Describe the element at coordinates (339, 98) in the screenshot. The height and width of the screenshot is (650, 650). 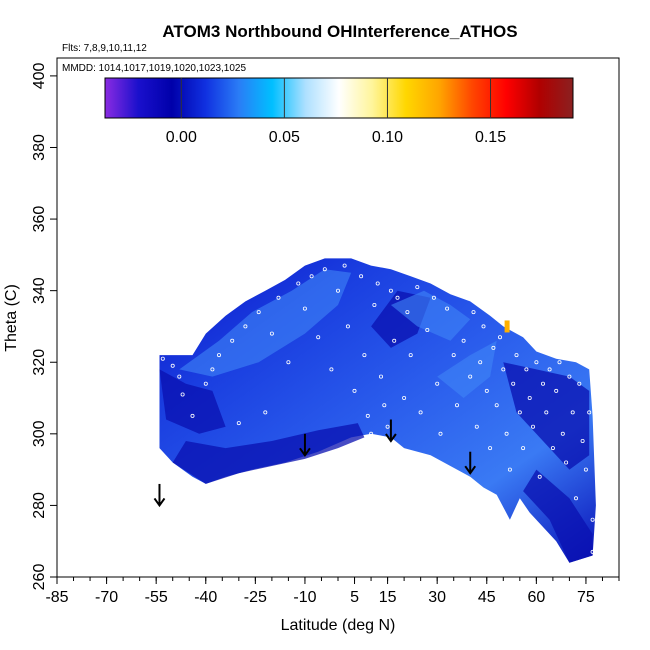
I see `colorbar-gradient` at that location.